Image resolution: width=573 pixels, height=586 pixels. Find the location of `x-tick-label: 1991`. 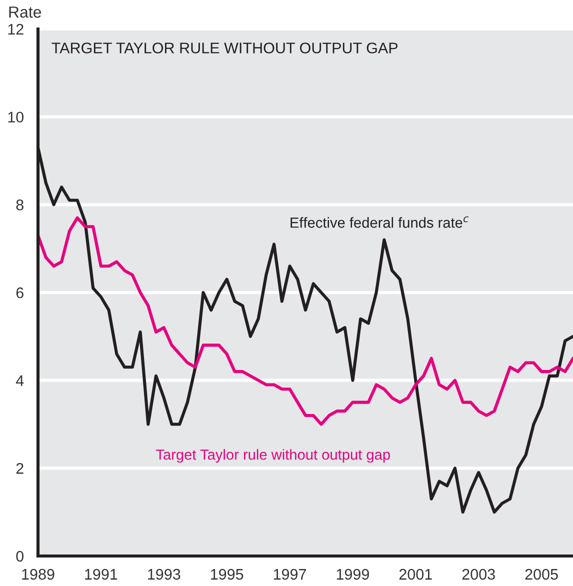

x-tick-label: 1991 is located at coordinates (101, 574).